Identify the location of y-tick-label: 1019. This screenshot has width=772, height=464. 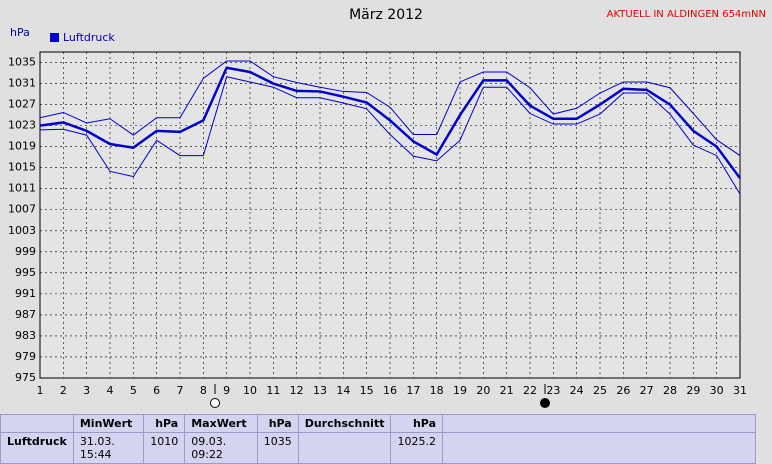
(22, 146).